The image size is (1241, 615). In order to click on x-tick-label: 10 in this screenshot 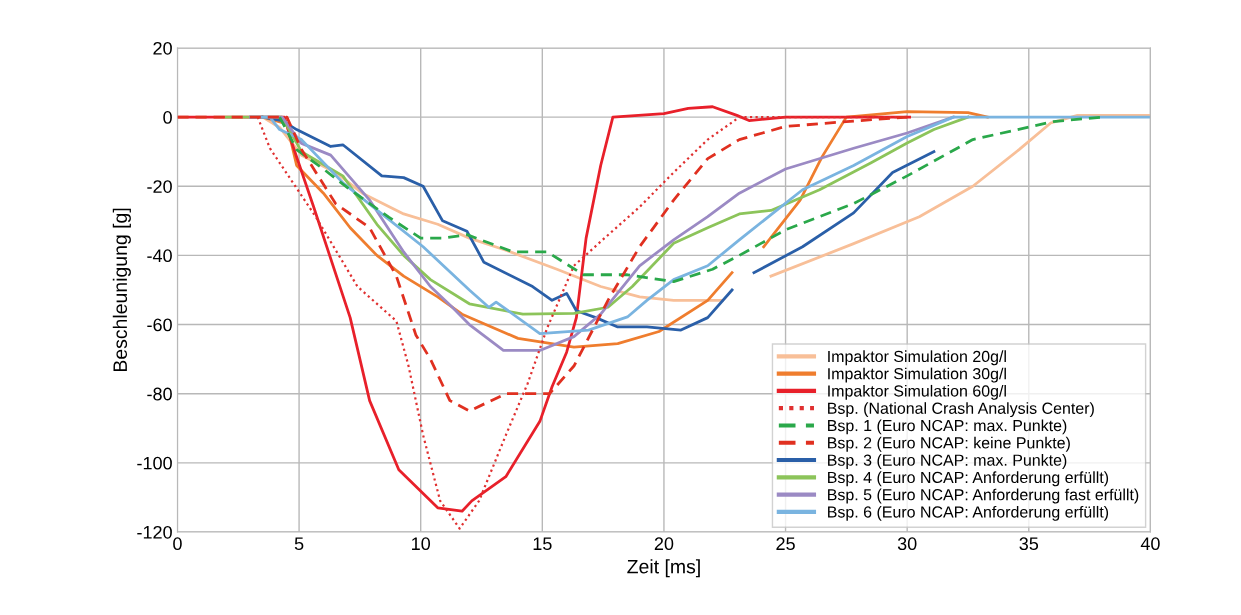, I will do `click(421, 544)`.